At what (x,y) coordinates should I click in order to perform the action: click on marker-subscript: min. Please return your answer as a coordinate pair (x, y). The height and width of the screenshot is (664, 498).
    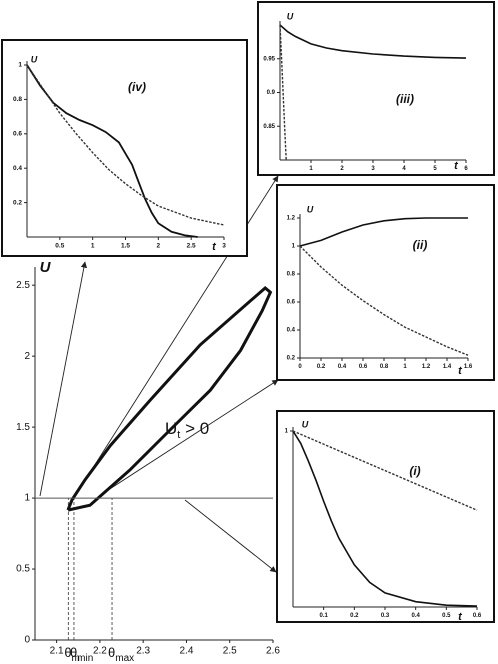
    Looking at the image, I should click on (85, 658).